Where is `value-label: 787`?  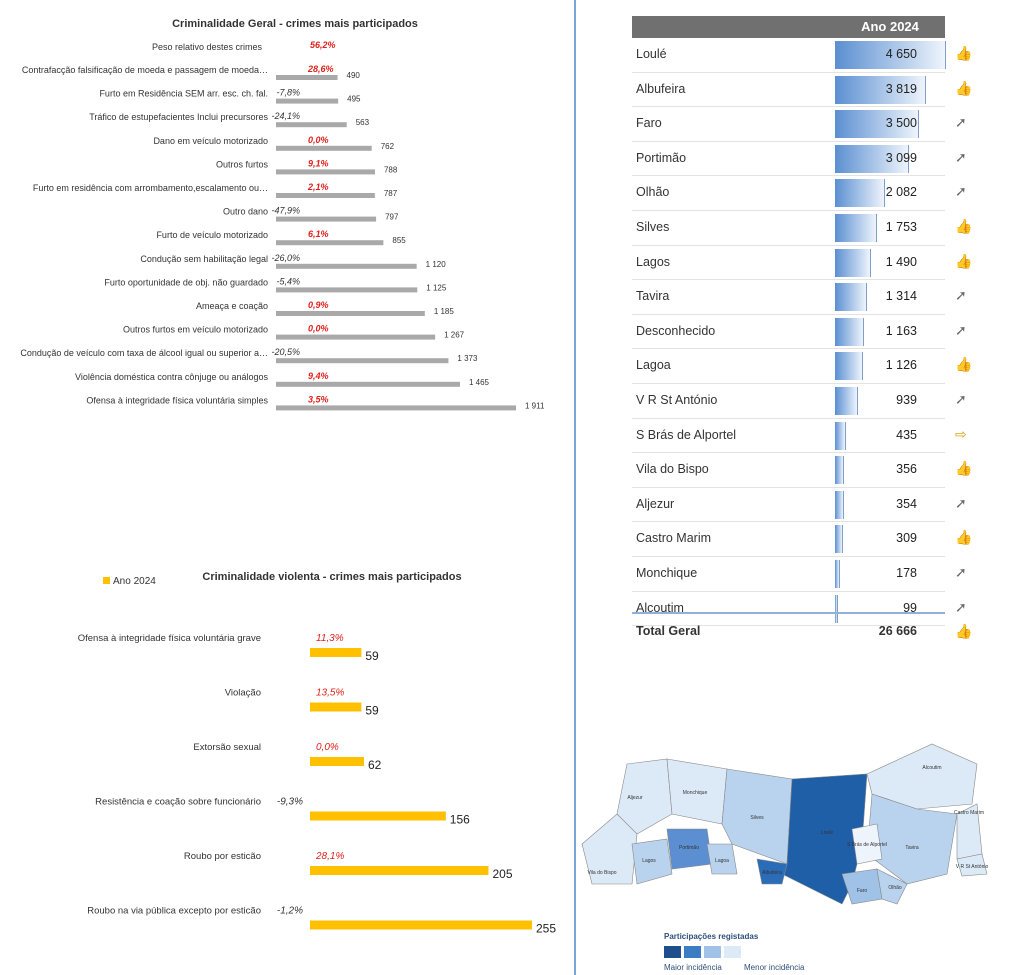
value-label: 787 is located at coordinates (391, 193).